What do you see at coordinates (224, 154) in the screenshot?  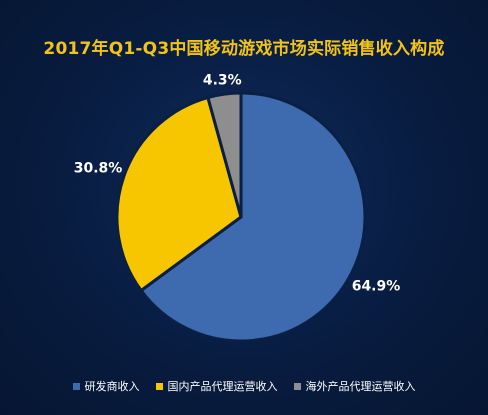 I see `pie-slice-overseas-agency` at bounding box center [224, 154].